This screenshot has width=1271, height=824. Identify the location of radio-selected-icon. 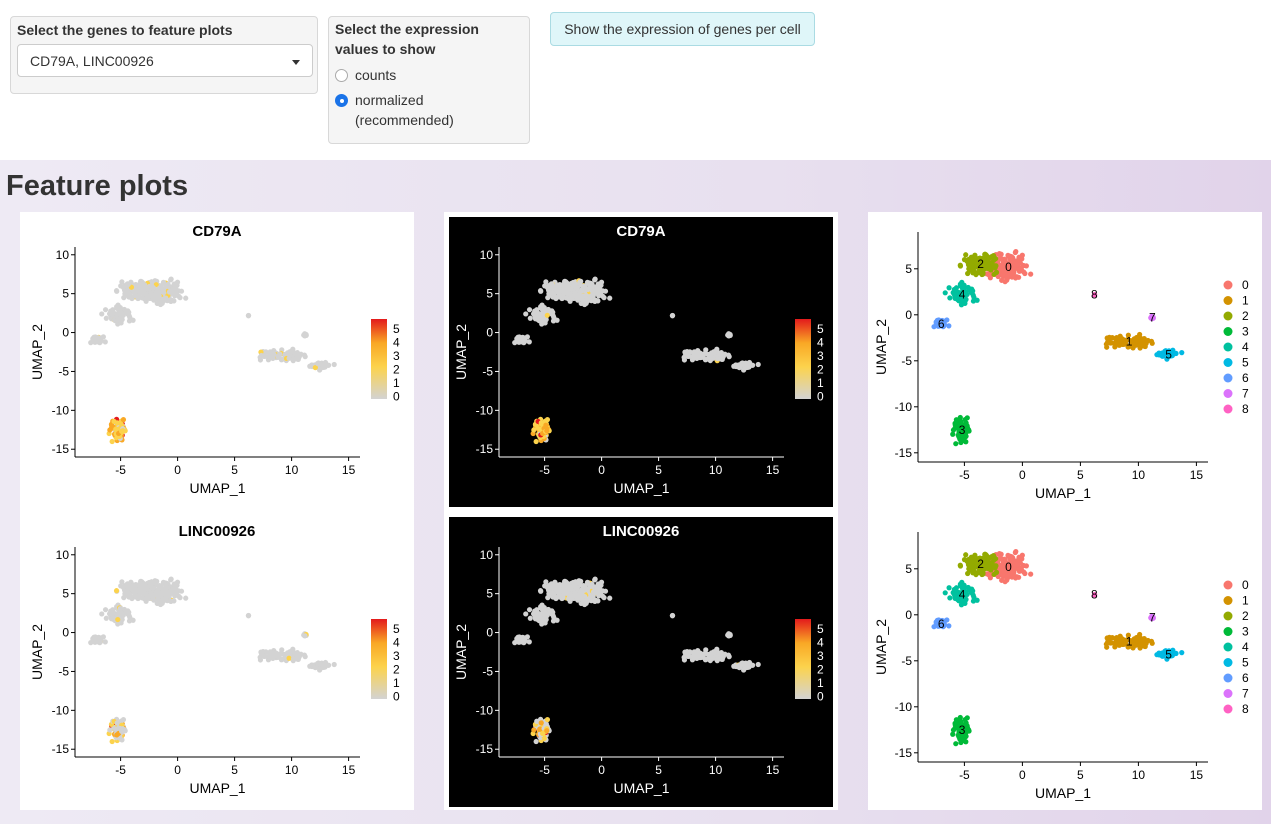
(341, 100).